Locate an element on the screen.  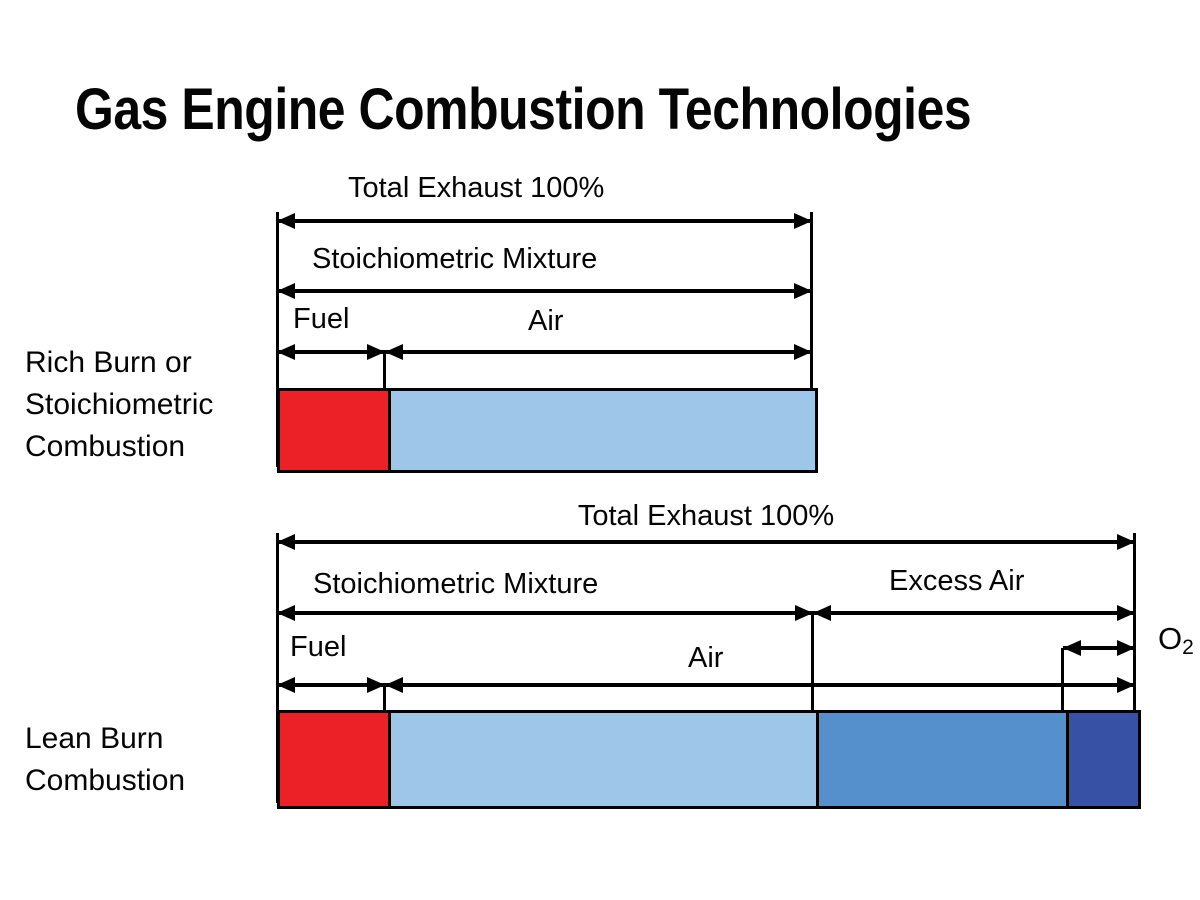
rich-right-edge-line is located at coordinates (811, 339).